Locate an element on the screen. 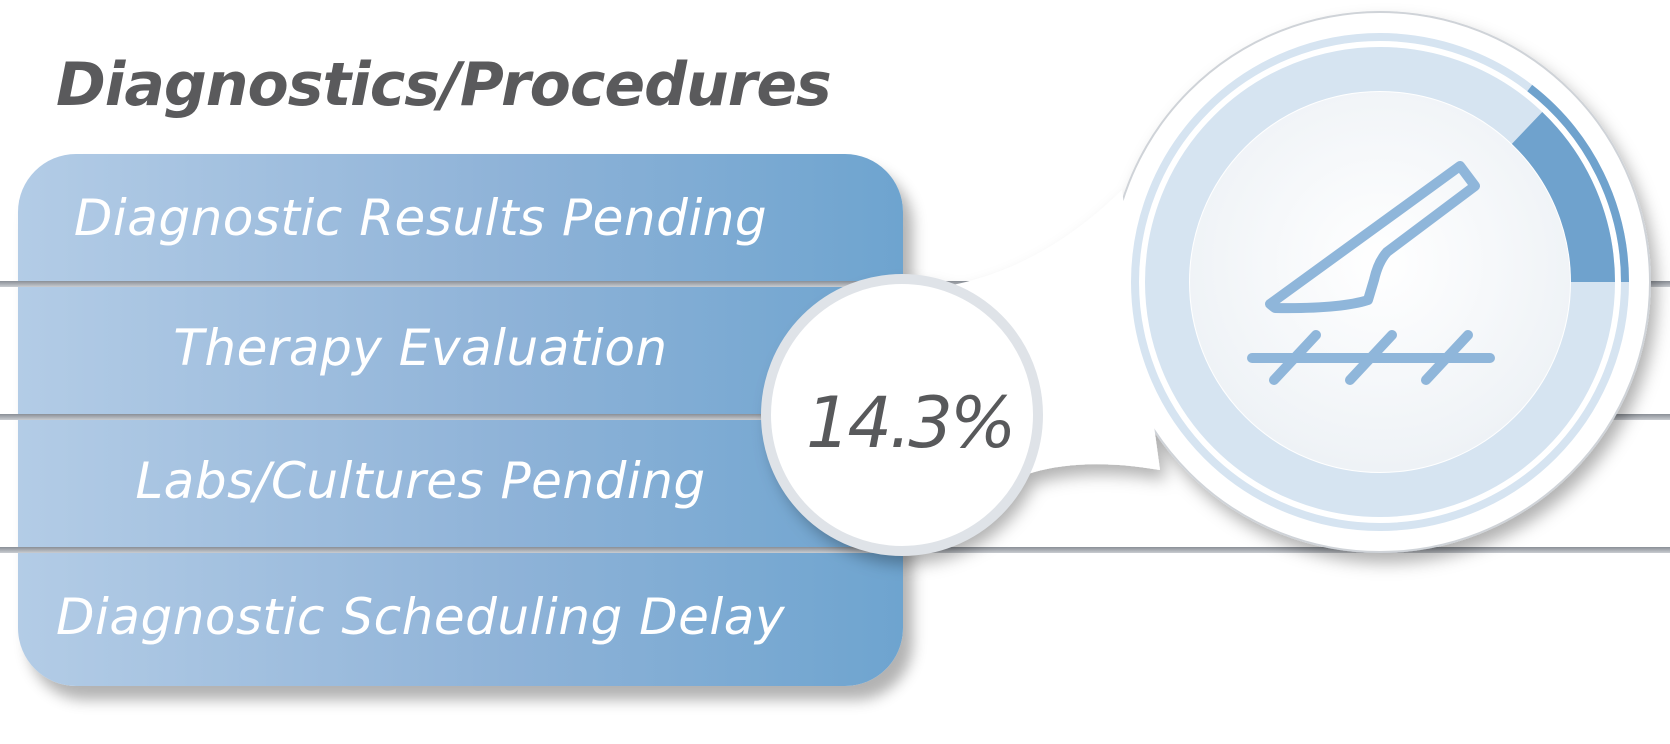  ring-progress-outer is located at coordinates (1578, 183).